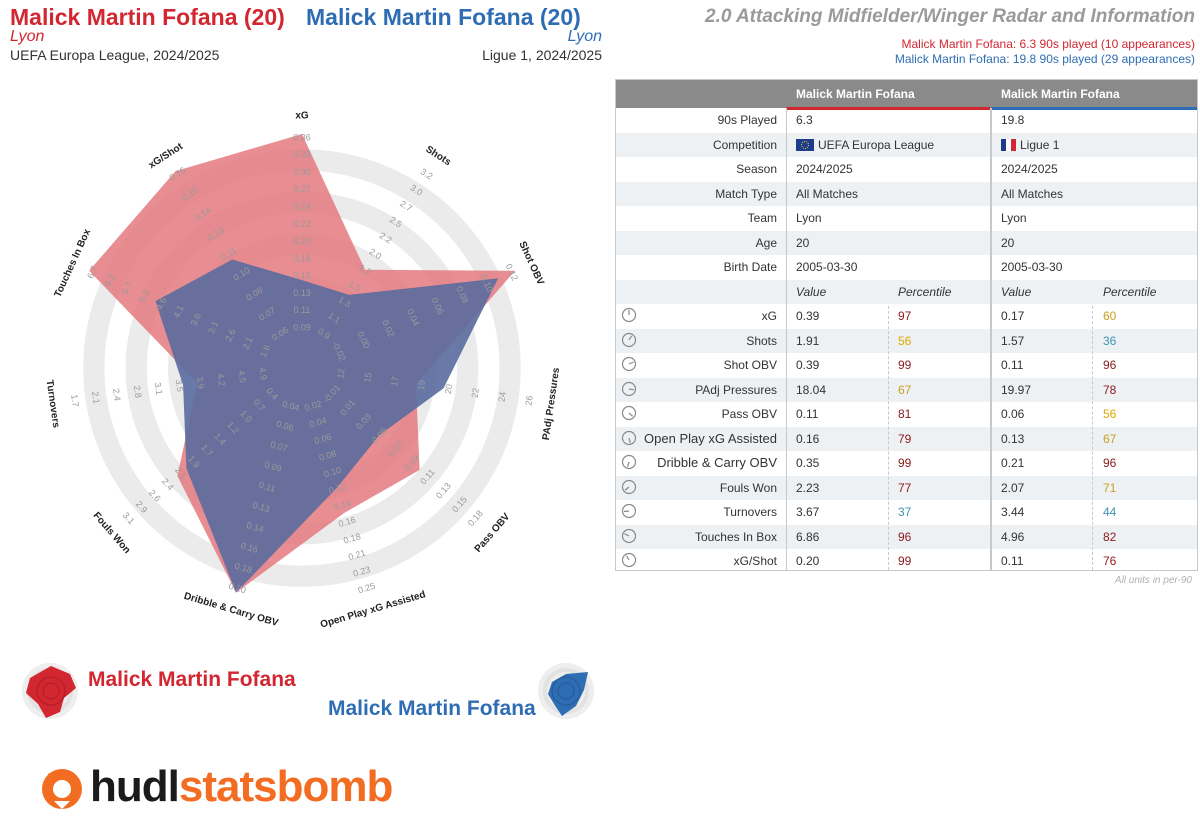 The height and width of the screenshot is (839, 1200). I want to click on player1-metric-value: 3.67, so click(808, 512).